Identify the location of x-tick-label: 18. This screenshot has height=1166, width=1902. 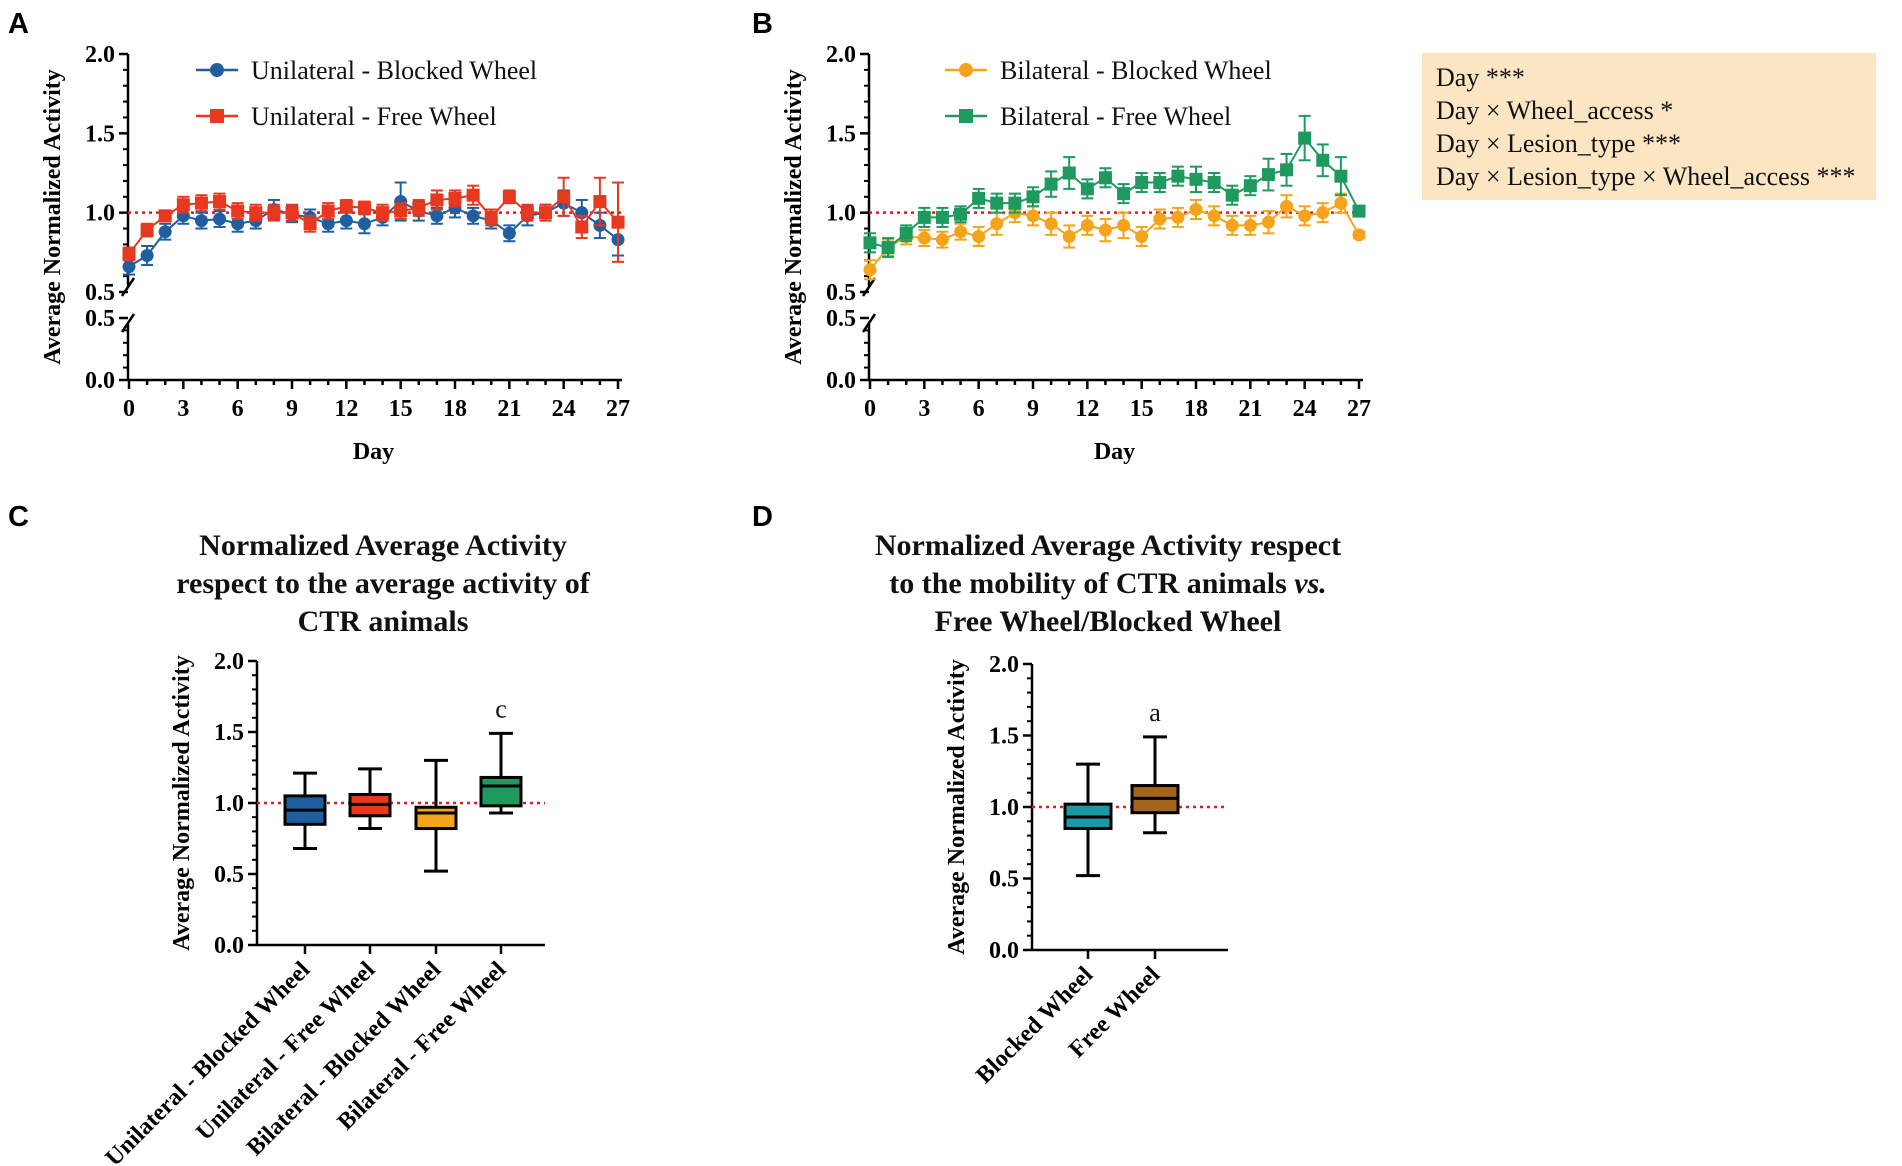
(455, 409).